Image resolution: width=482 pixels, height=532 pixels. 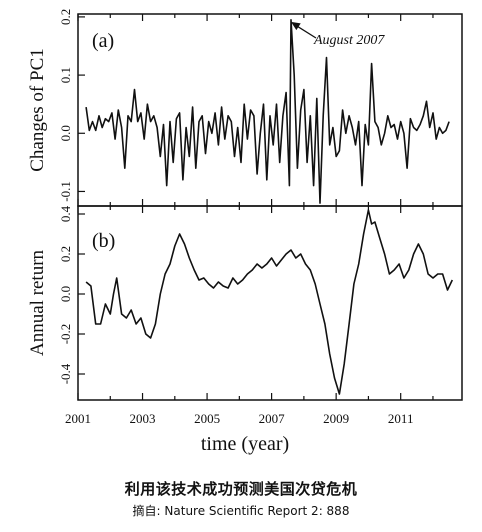 What do you see at coordinates (272, 418) in the screenshot?
I see `x-tick-label: 2007` at bounding box center [272, 418].